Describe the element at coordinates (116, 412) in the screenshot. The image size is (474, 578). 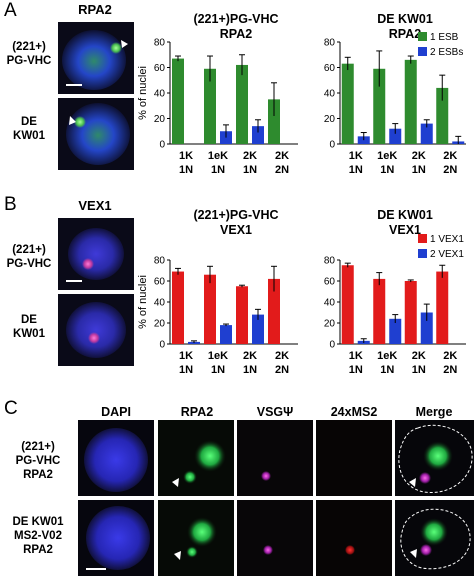
I see `col-header-dapi: DAPI` at that location.